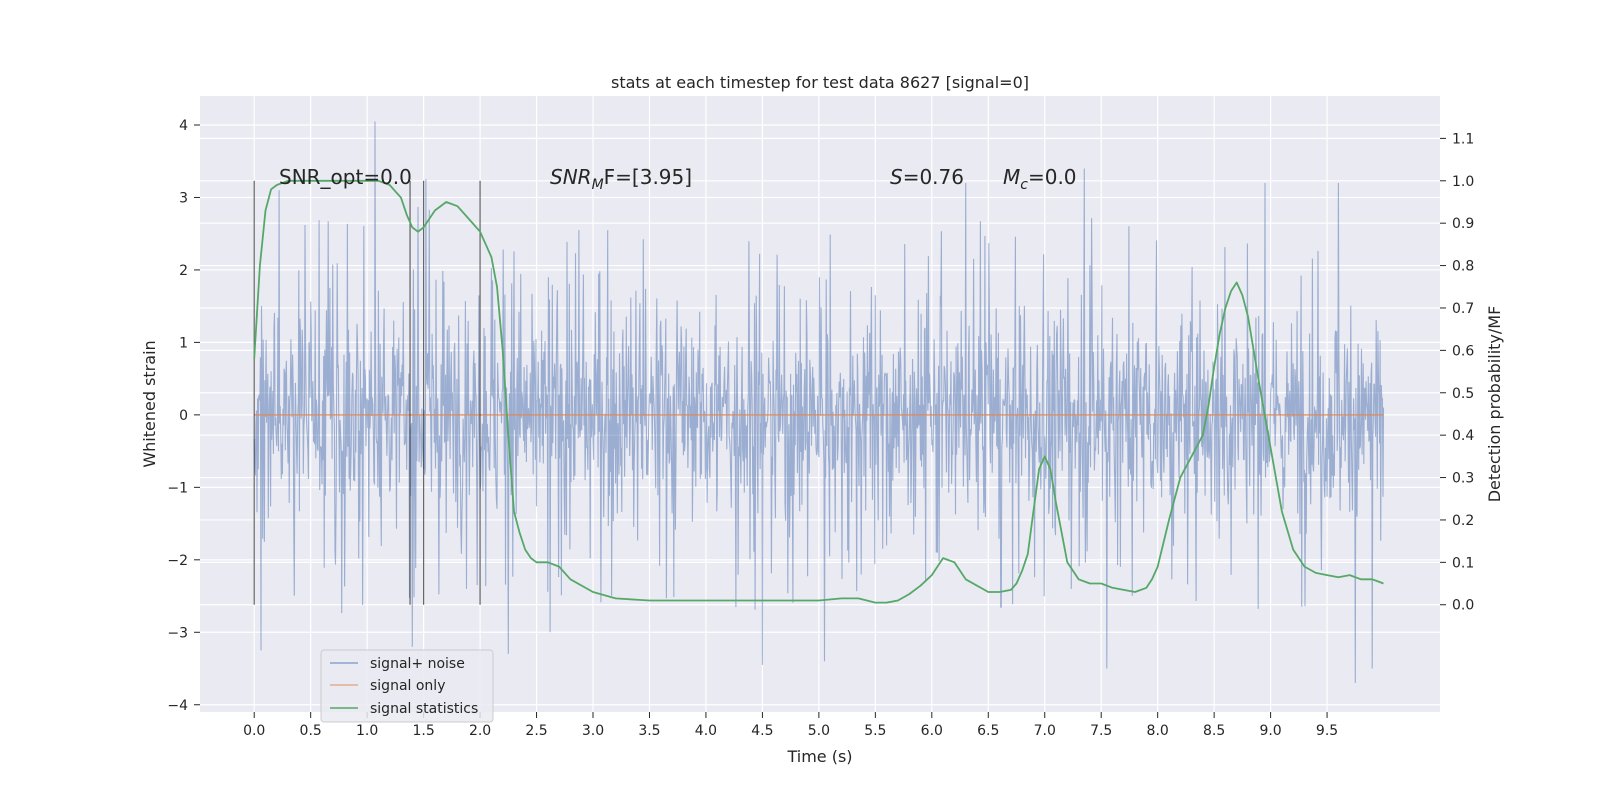 The image size is (1600, 800). Describe the element at coordinates (1270, 731) in the screenshot. I see `x-tick-label: 9.0` at that location.